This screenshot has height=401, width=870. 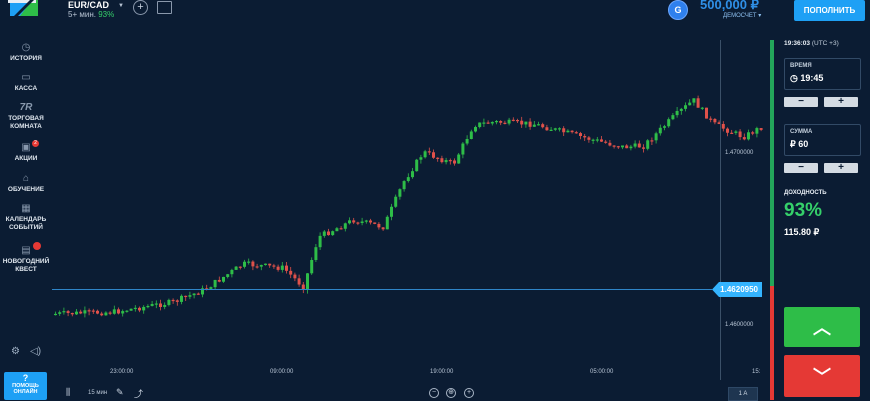 What do you see at coordinates (121, 6) in the screenshot?
I see `chevron-down-icon: ▼` at bounding box center [121, 6].